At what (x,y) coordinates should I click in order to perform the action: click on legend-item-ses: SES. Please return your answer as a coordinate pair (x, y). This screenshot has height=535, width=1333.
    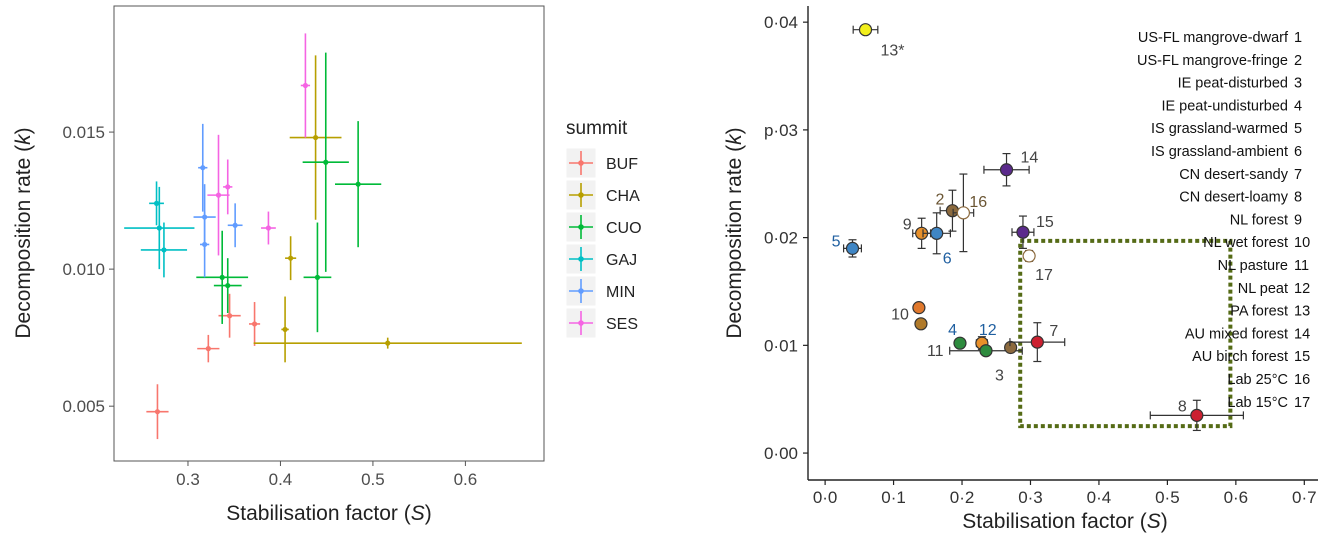
    Looking at the image, I should click on (601, 323).